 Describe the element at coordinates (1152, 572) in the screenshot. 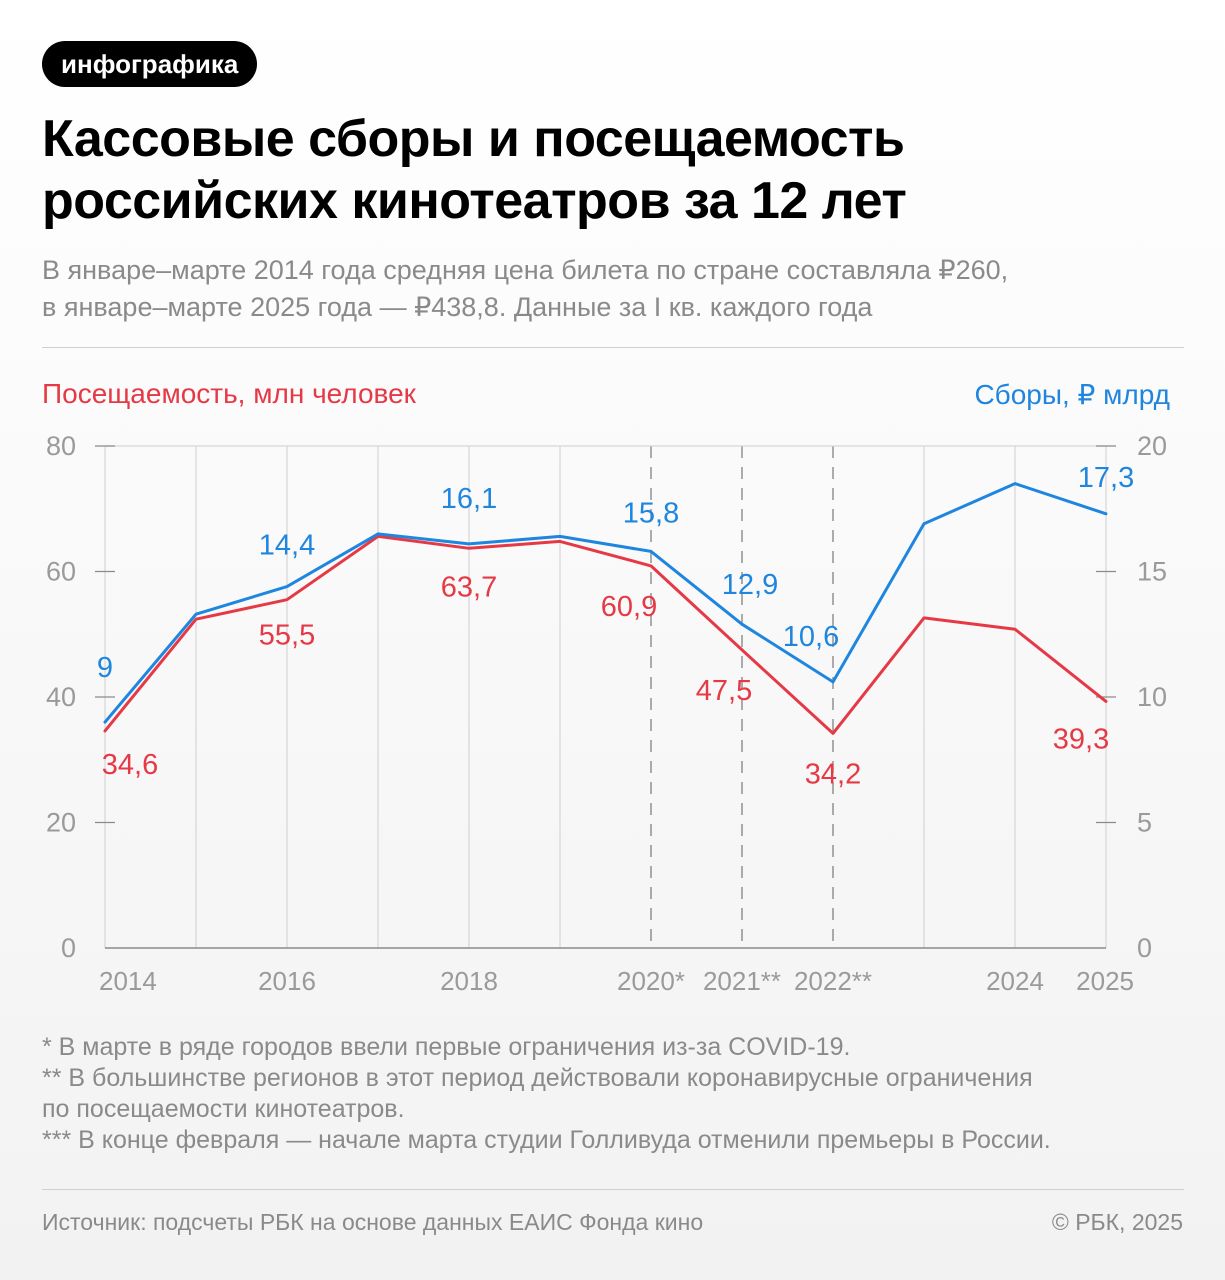

I see `right-tick-label-15: 15` at that location.